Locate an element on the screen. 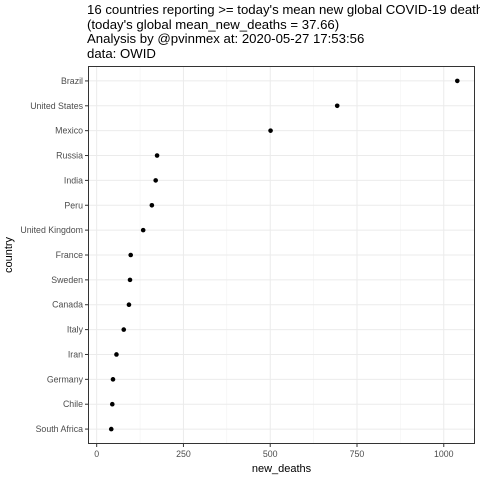 The width and height of the screenshot is (480, 480). y-tick-label: Italy is located at coordinates (75, 330).